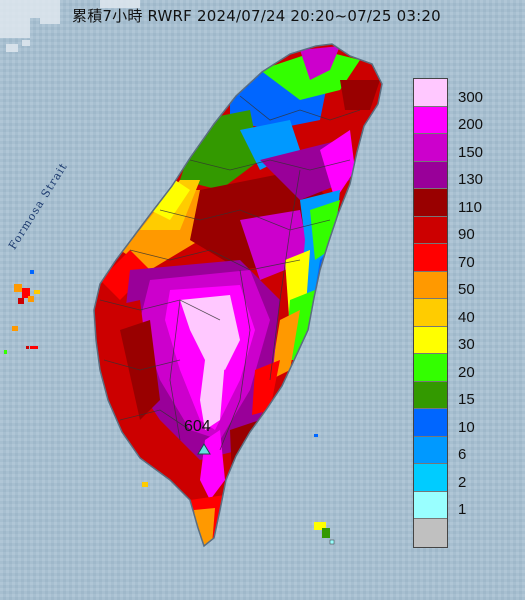 The width and height of the screenshot is (525, 600). Describe the element at coordinates (471, 152) in the screenshot. I see `legend-label: 150` at that location.